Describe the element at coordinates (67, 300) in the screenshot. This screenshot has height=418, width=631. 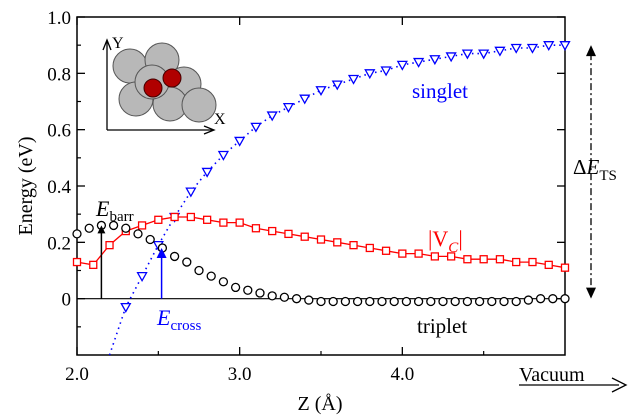
I see `y-tick-label: 0` at that location.